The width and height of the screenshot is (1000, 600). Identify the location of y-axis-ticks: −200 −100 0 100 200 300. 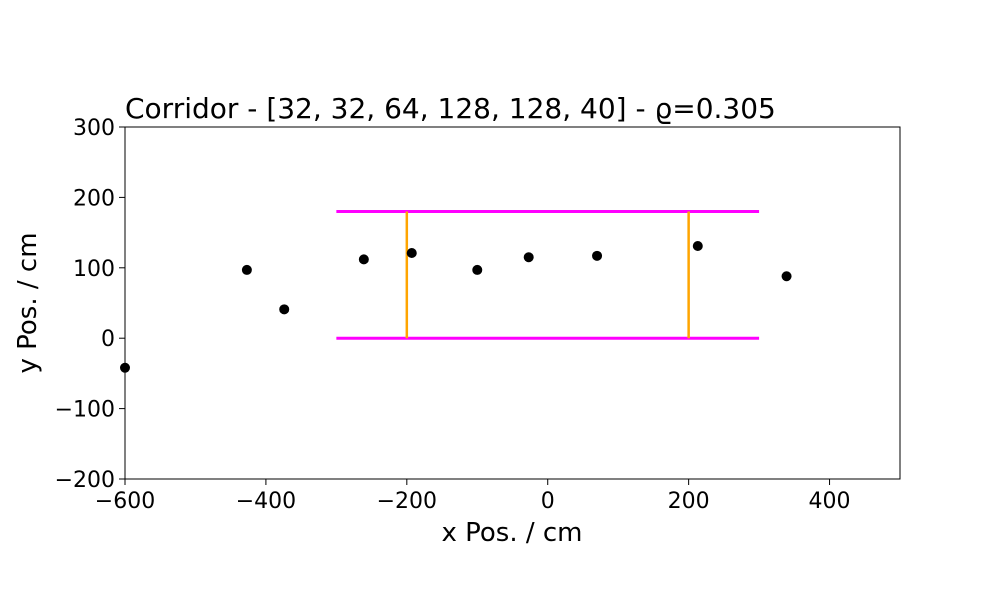
(90, 304).